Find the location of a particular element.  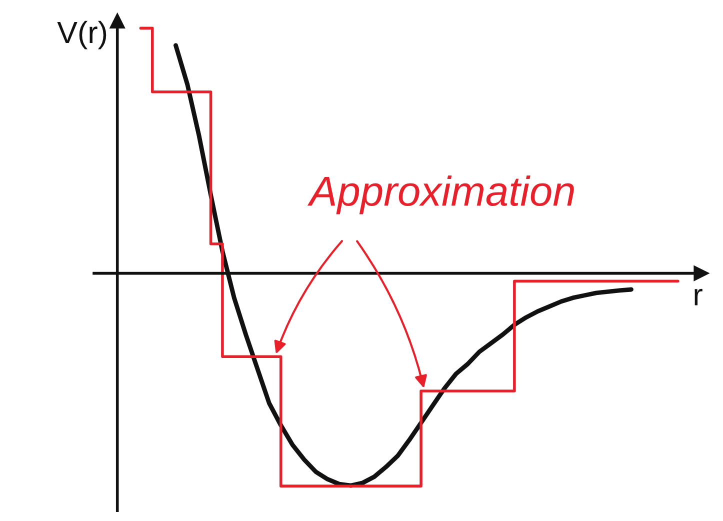

y-axis-title: V(r) is located at coordinates (81, 35).